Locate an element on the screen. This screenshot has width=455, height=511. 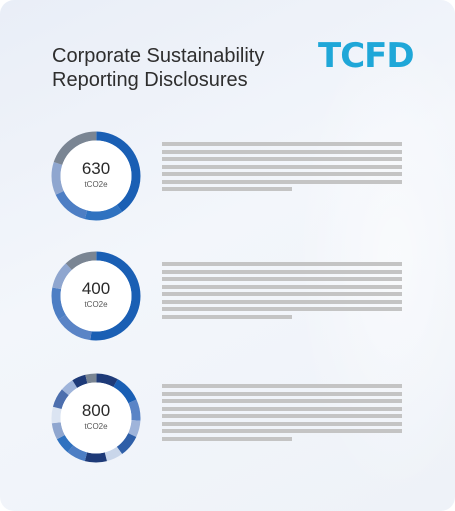
title-line-1: Corporate Sustainability is located at coordinates (158, 56).